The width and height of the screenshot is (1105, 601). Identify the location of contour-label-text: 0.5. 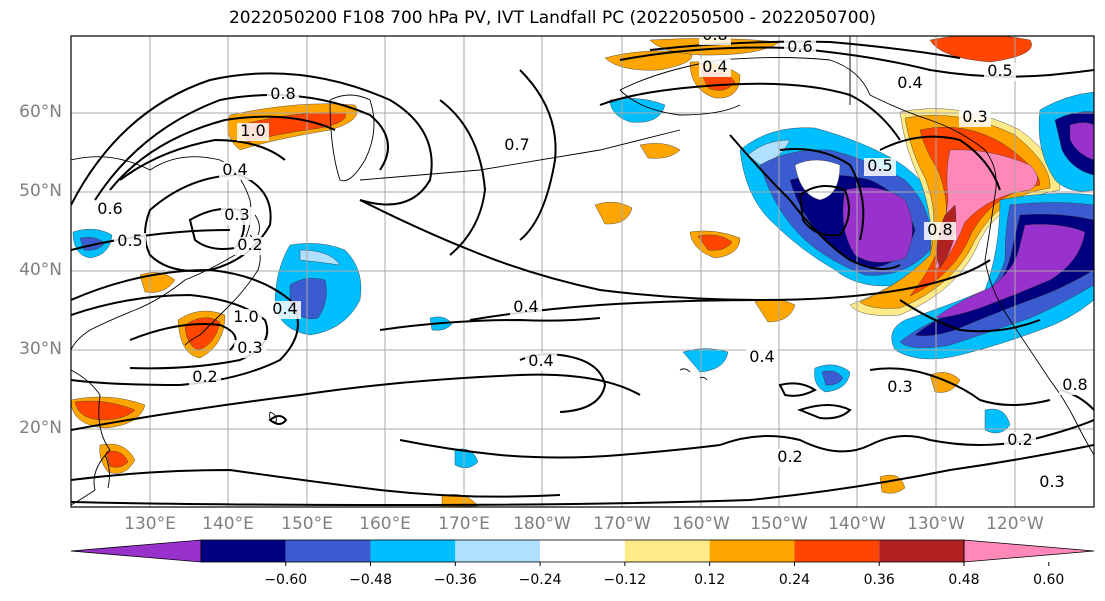
(879, 165).